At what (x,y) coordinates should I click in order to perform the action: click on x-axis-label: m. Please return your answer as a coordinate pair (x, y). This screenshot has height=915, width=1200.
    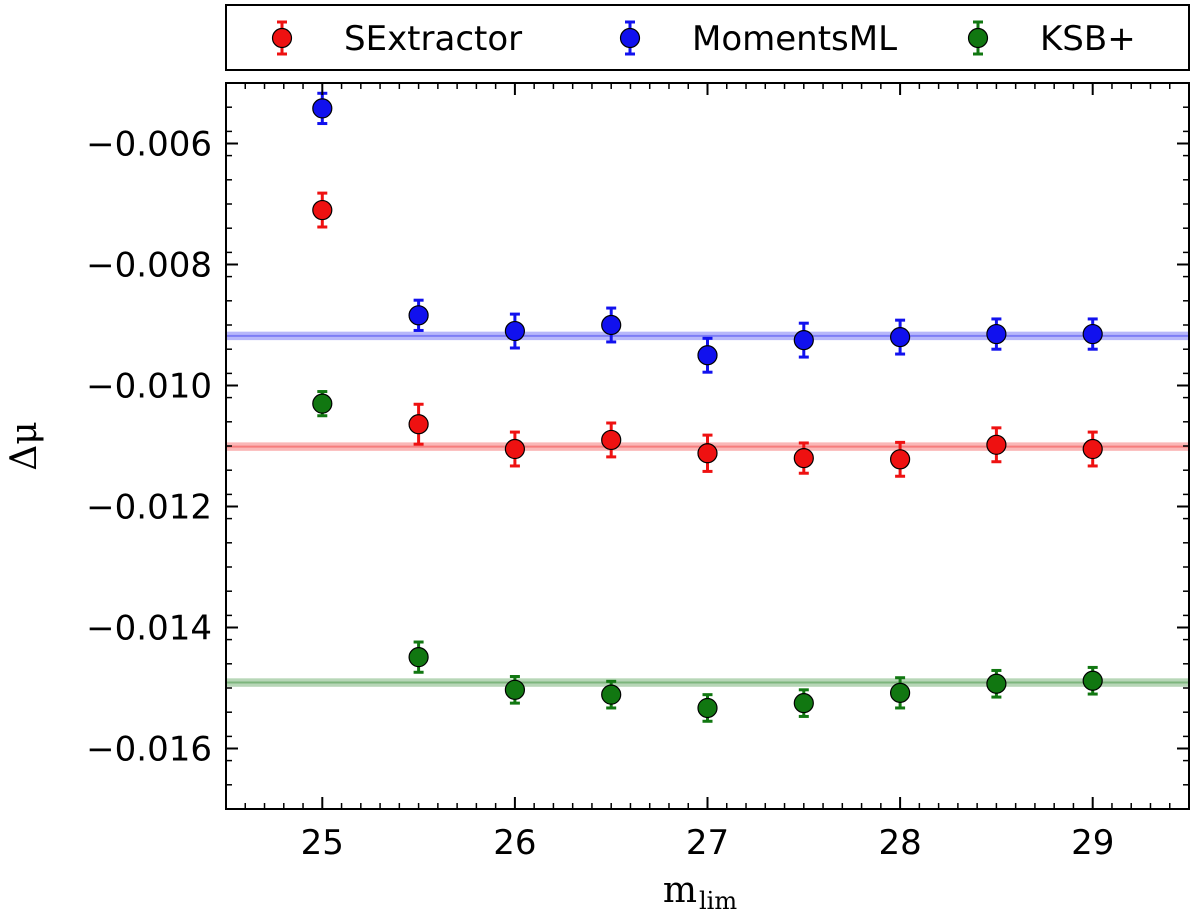
    Looking at the image, I should click on (680, 890).